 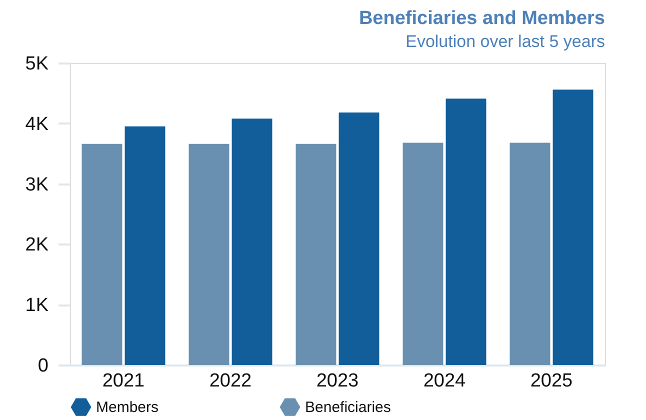 I want to click on chart-title: Beneficiaries and Members, so click(x=481, y=18).